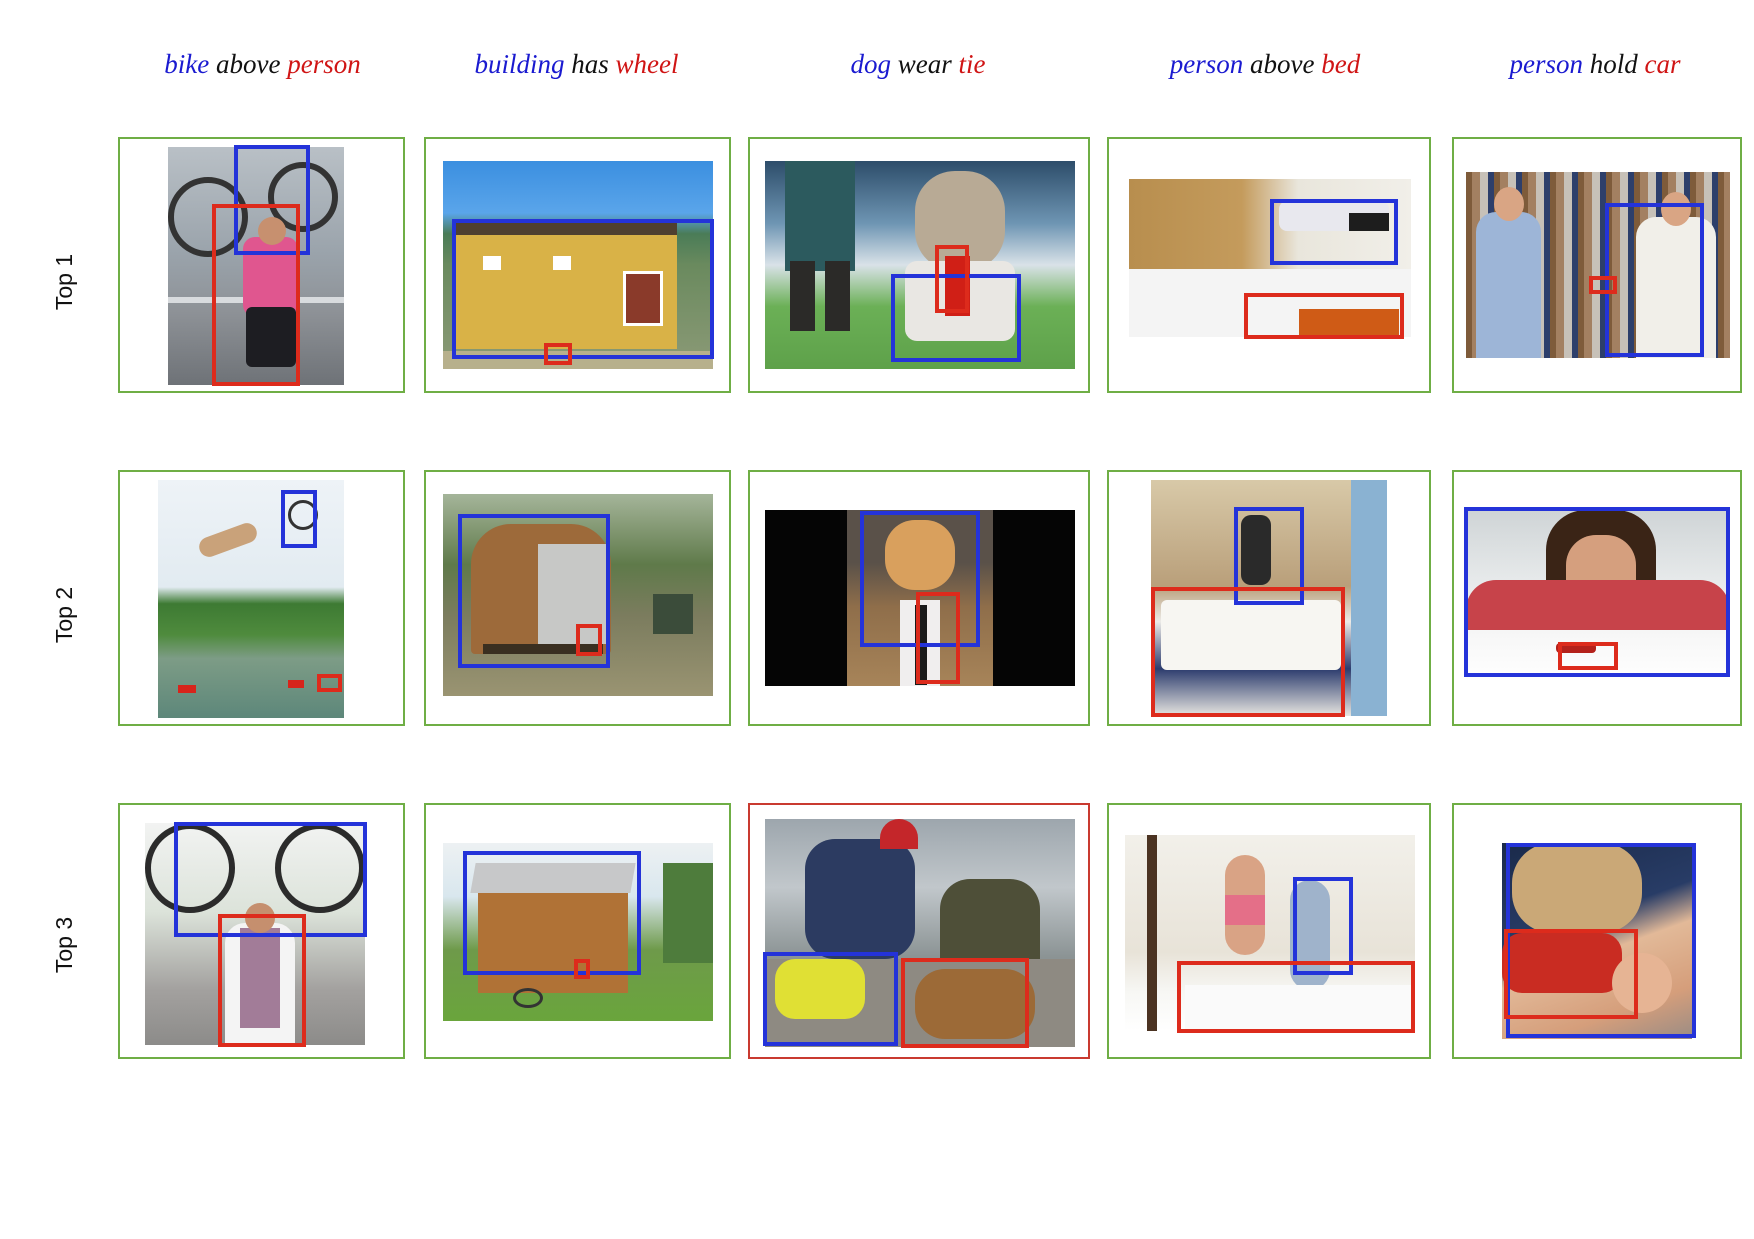 This screenshot has width=1754, height=1239. What do you see at coordinates (1662, 64) in the screenshot?
I see `query-object: car` at bounding box center [1662, 64].